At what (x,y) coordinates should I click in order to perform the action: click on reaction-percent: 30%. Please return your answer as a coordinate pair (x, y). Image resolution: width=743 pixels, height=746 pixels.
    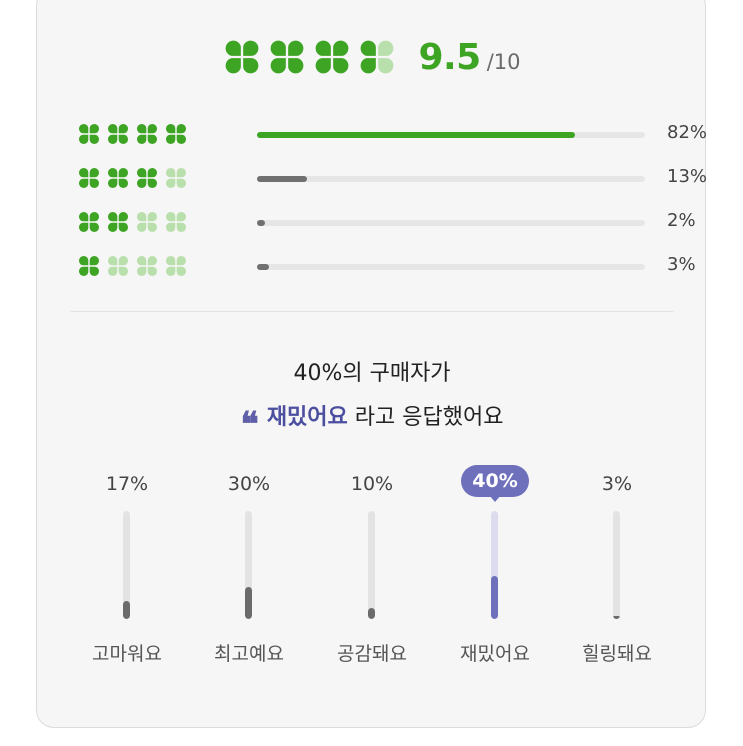
    Looking at the image, I should click on (249, 484).